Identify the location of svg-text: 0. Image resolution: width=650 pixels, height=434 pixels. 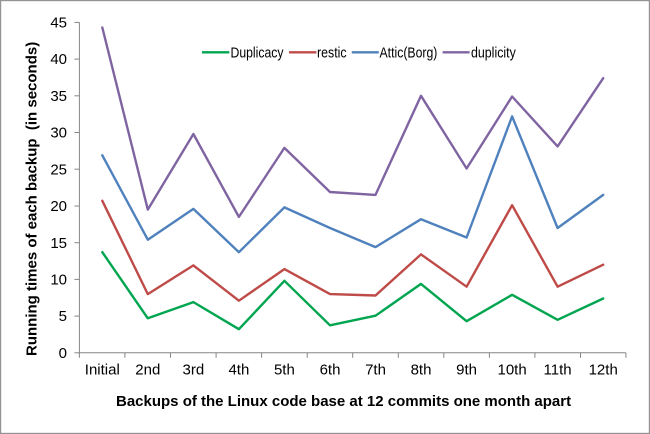
(63, 353).